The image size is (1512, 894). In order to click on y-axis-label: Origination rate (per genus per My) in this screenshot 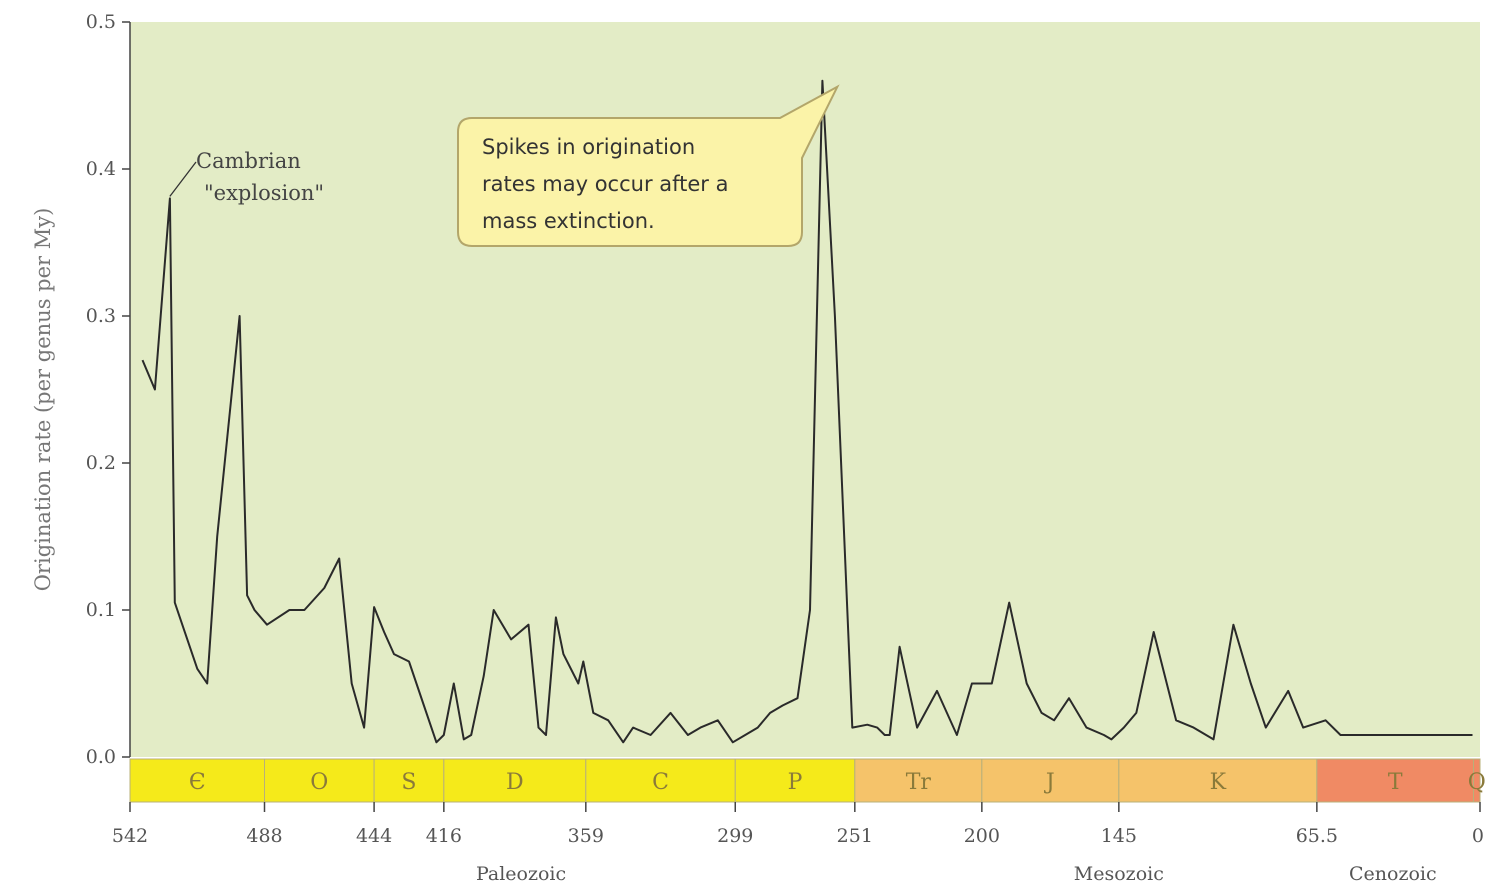, I will do `click(43, 400)`.